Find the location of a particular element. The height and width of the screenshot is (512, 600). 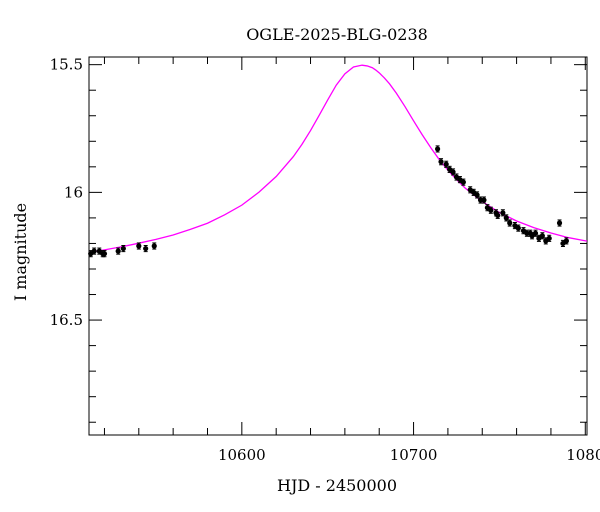

x-tick-label: 1080 is located at coordinates (583, 455).